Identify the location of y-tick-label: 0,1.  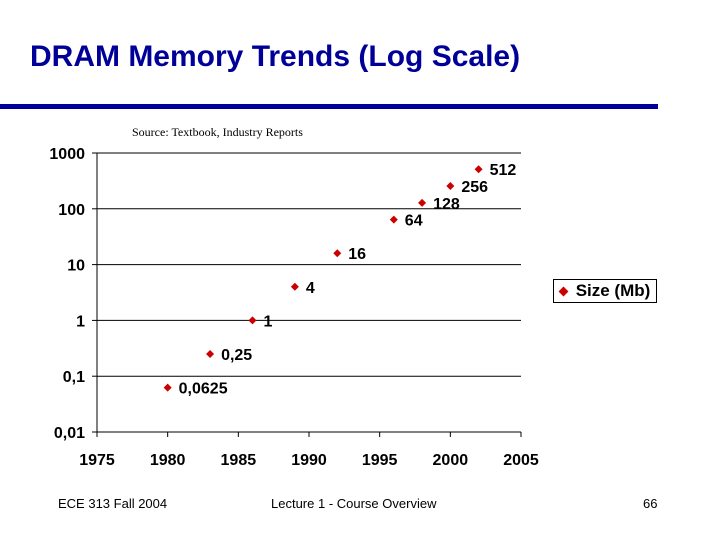
(74, 377).